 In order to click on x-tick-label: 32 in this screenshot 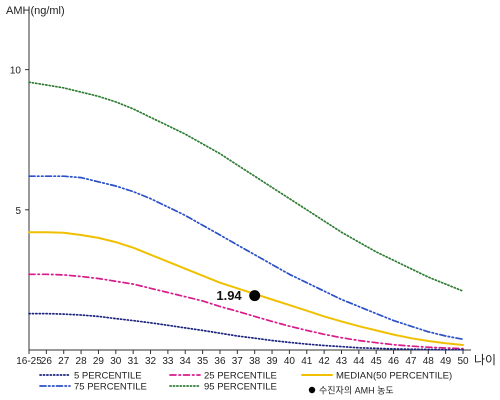, I will do `click(151, 361)`.